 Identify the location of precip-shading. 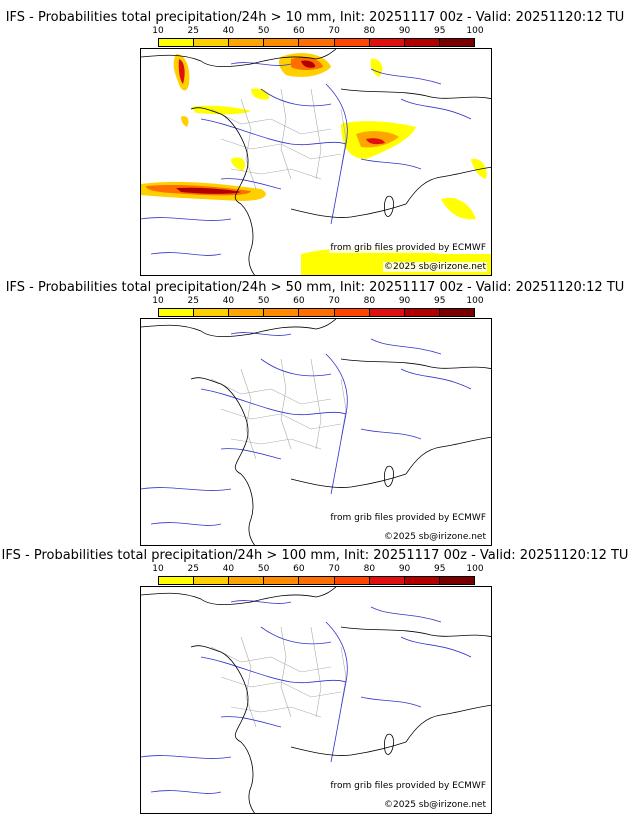
(316, 164).